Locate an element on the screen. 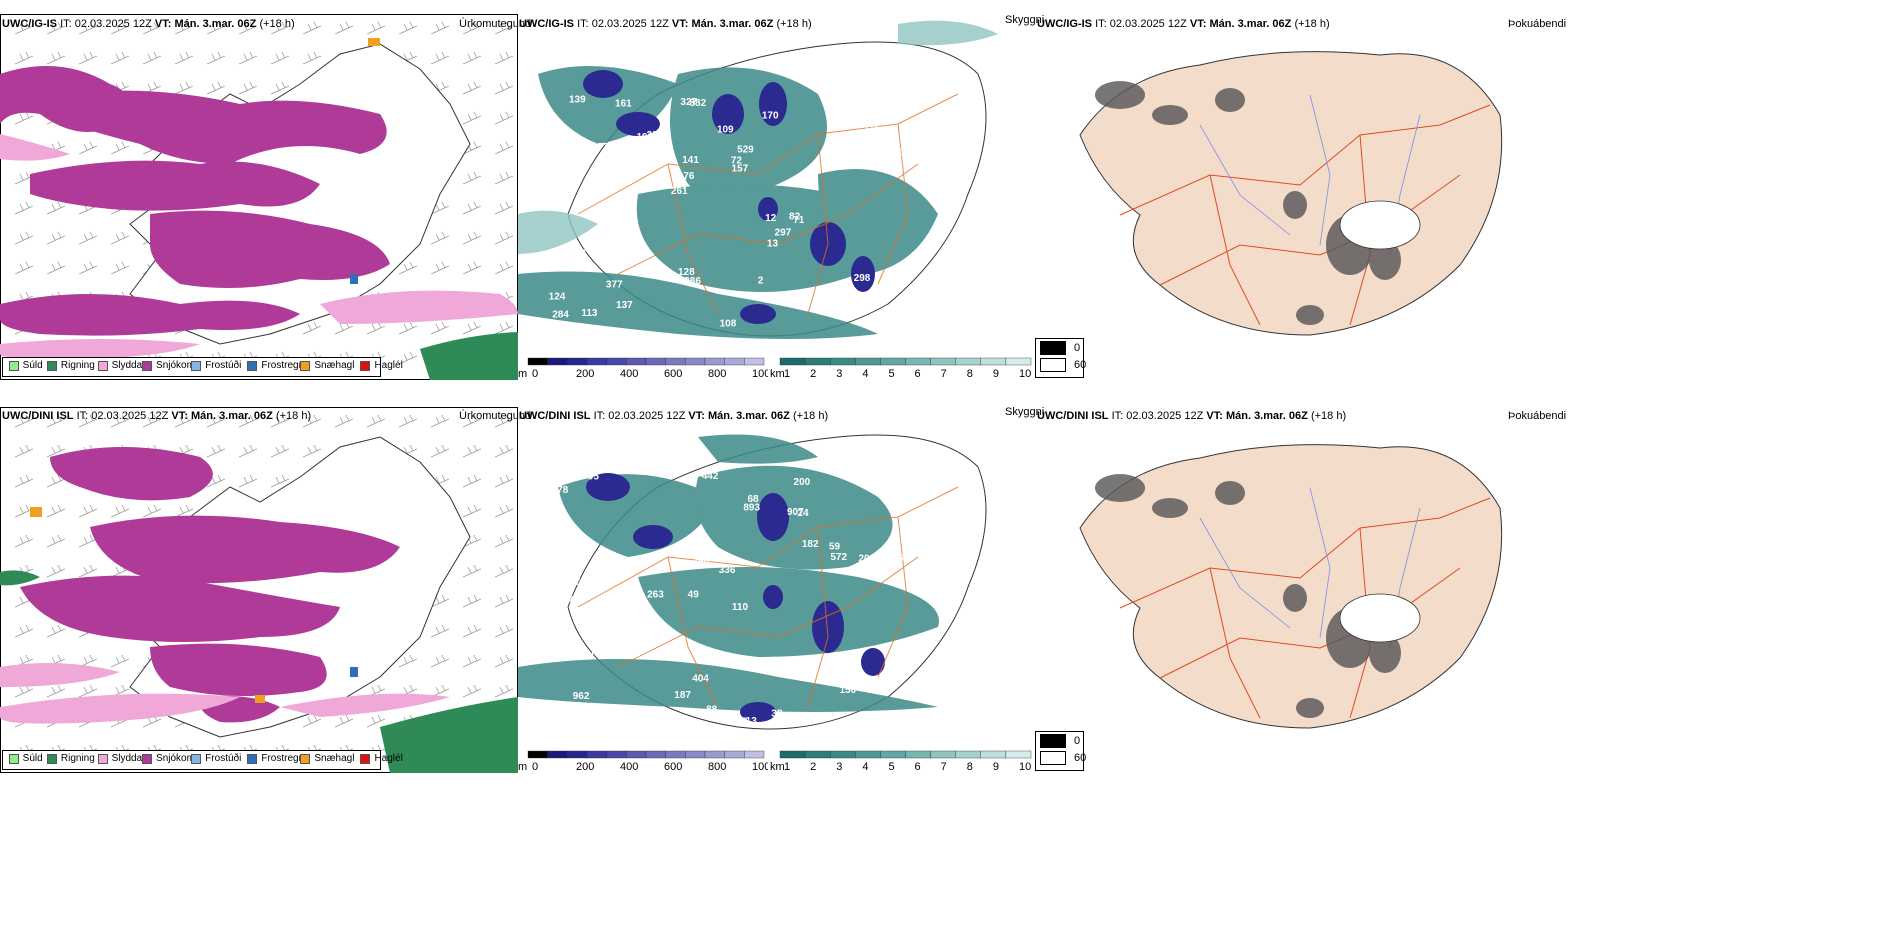 Image resolution: width=1900 pixels, height=950 pixels. legend-label: Slydda is located at coordinates (127, 365).